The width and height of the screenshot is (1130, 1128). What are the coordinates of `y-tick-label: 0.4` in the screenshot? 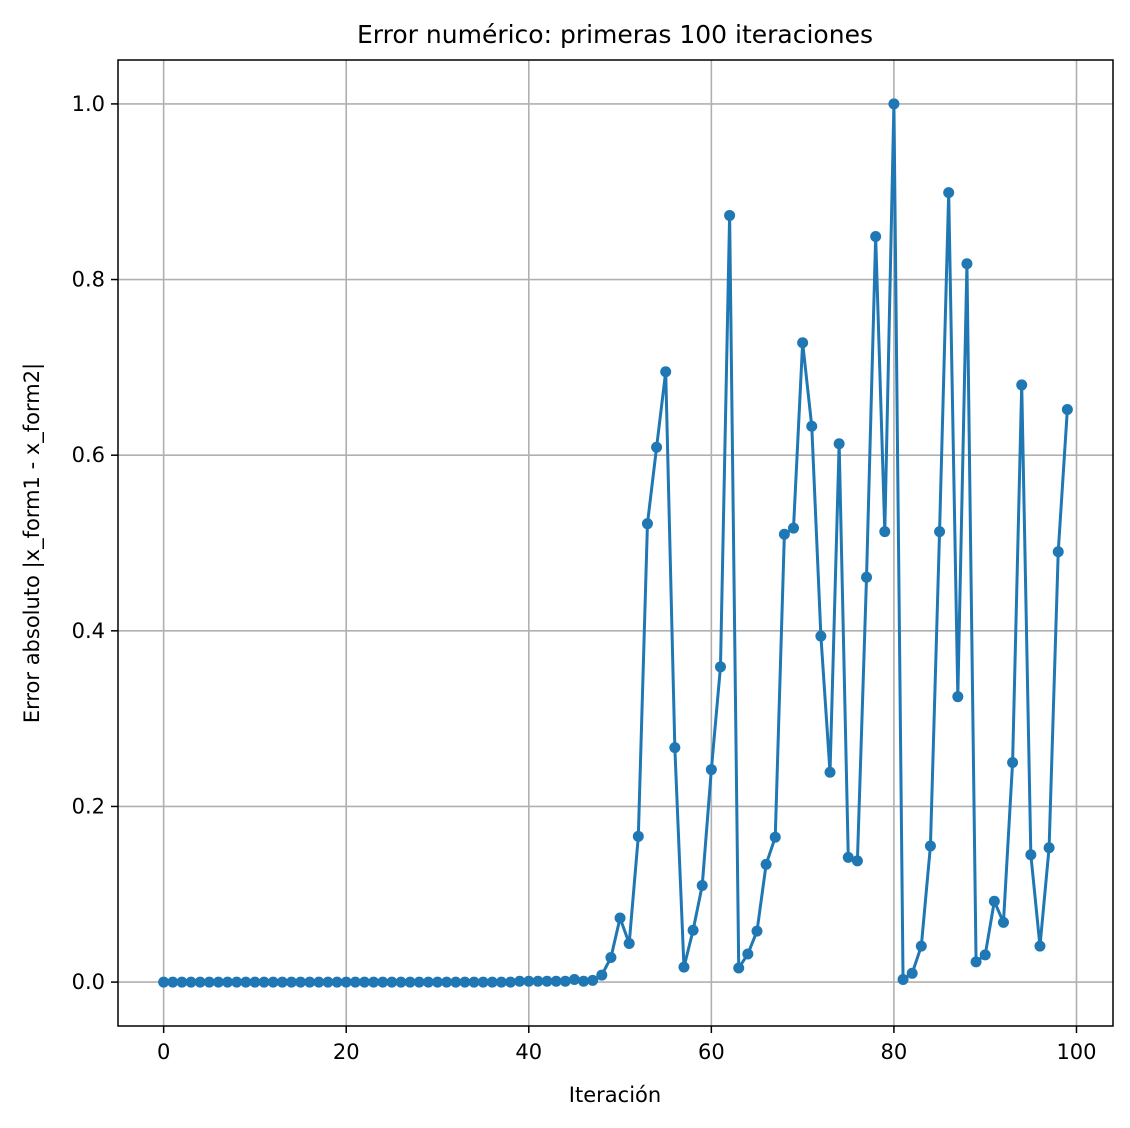 It's located at (88, 631).